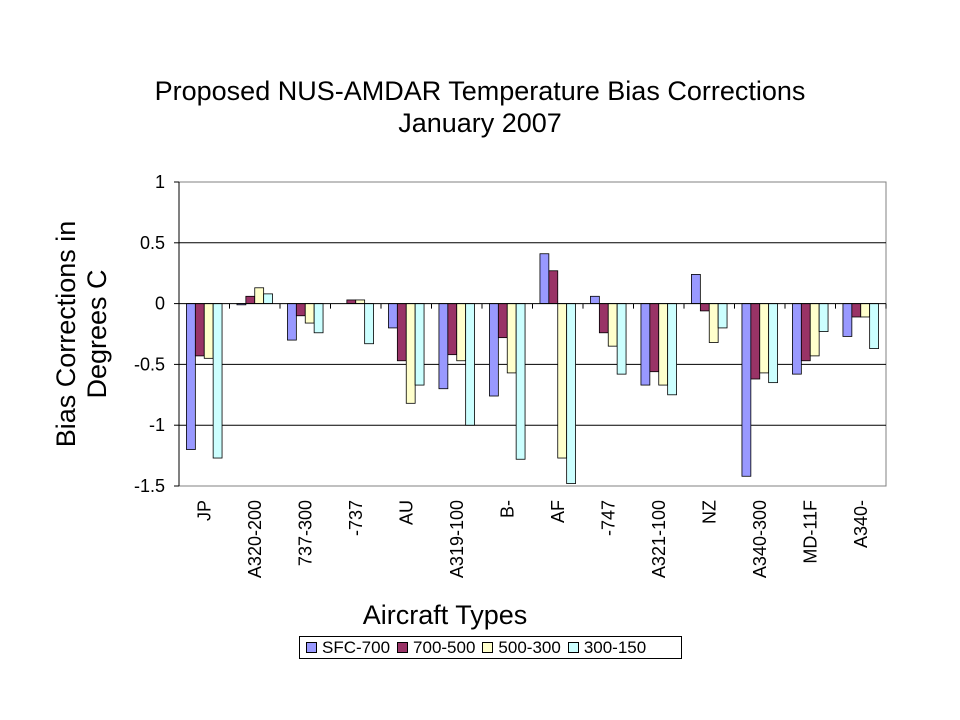 The height and width of the screenshot is (720, 960). Describe the element at coordinates (356, 647) in the screenshot. I see `legend-label-sfc-700: SFC-700` at that location.